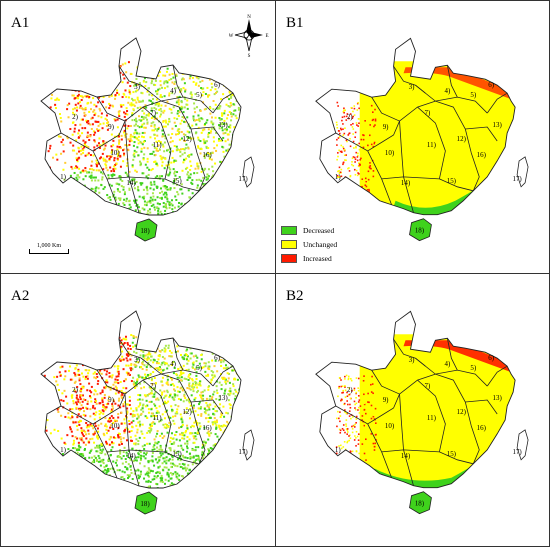 Image resolution: width=550 pixels, height=547 pixels. What do you see at coordinates (63, 450) in the screenshot?
I see `region-label: 1)` at bounding box center [63, 450].